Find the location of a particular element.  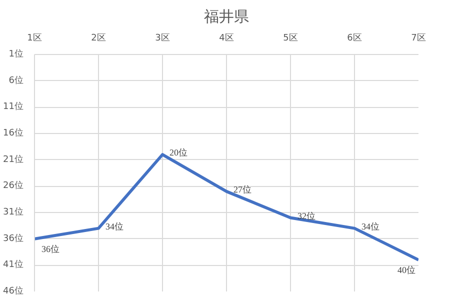

x-tick-label: 6区 is located at coordinates (354, 38).